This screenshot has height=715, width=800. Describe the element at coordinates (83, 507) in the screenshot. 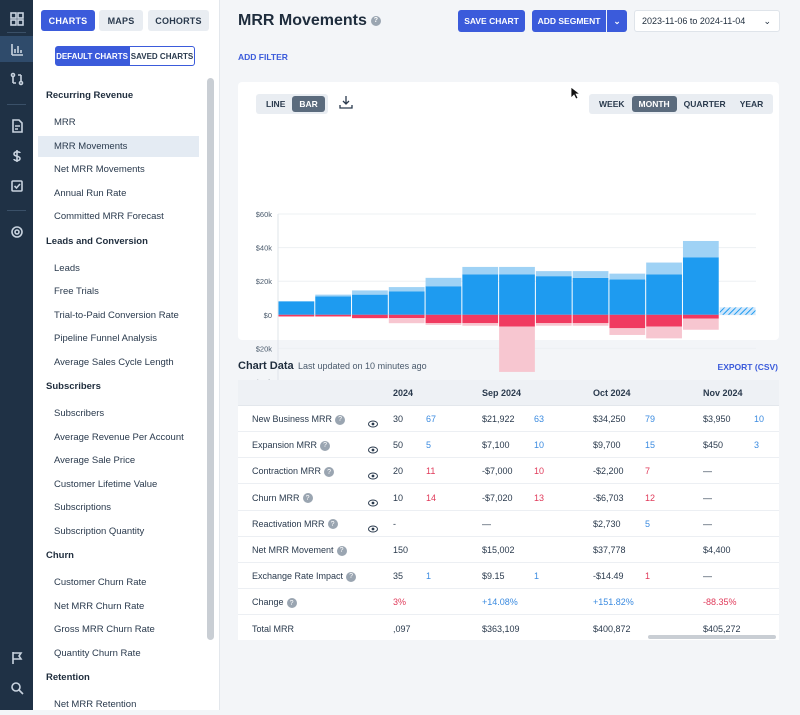

I see `nav-item: Subscriptions` at that location.